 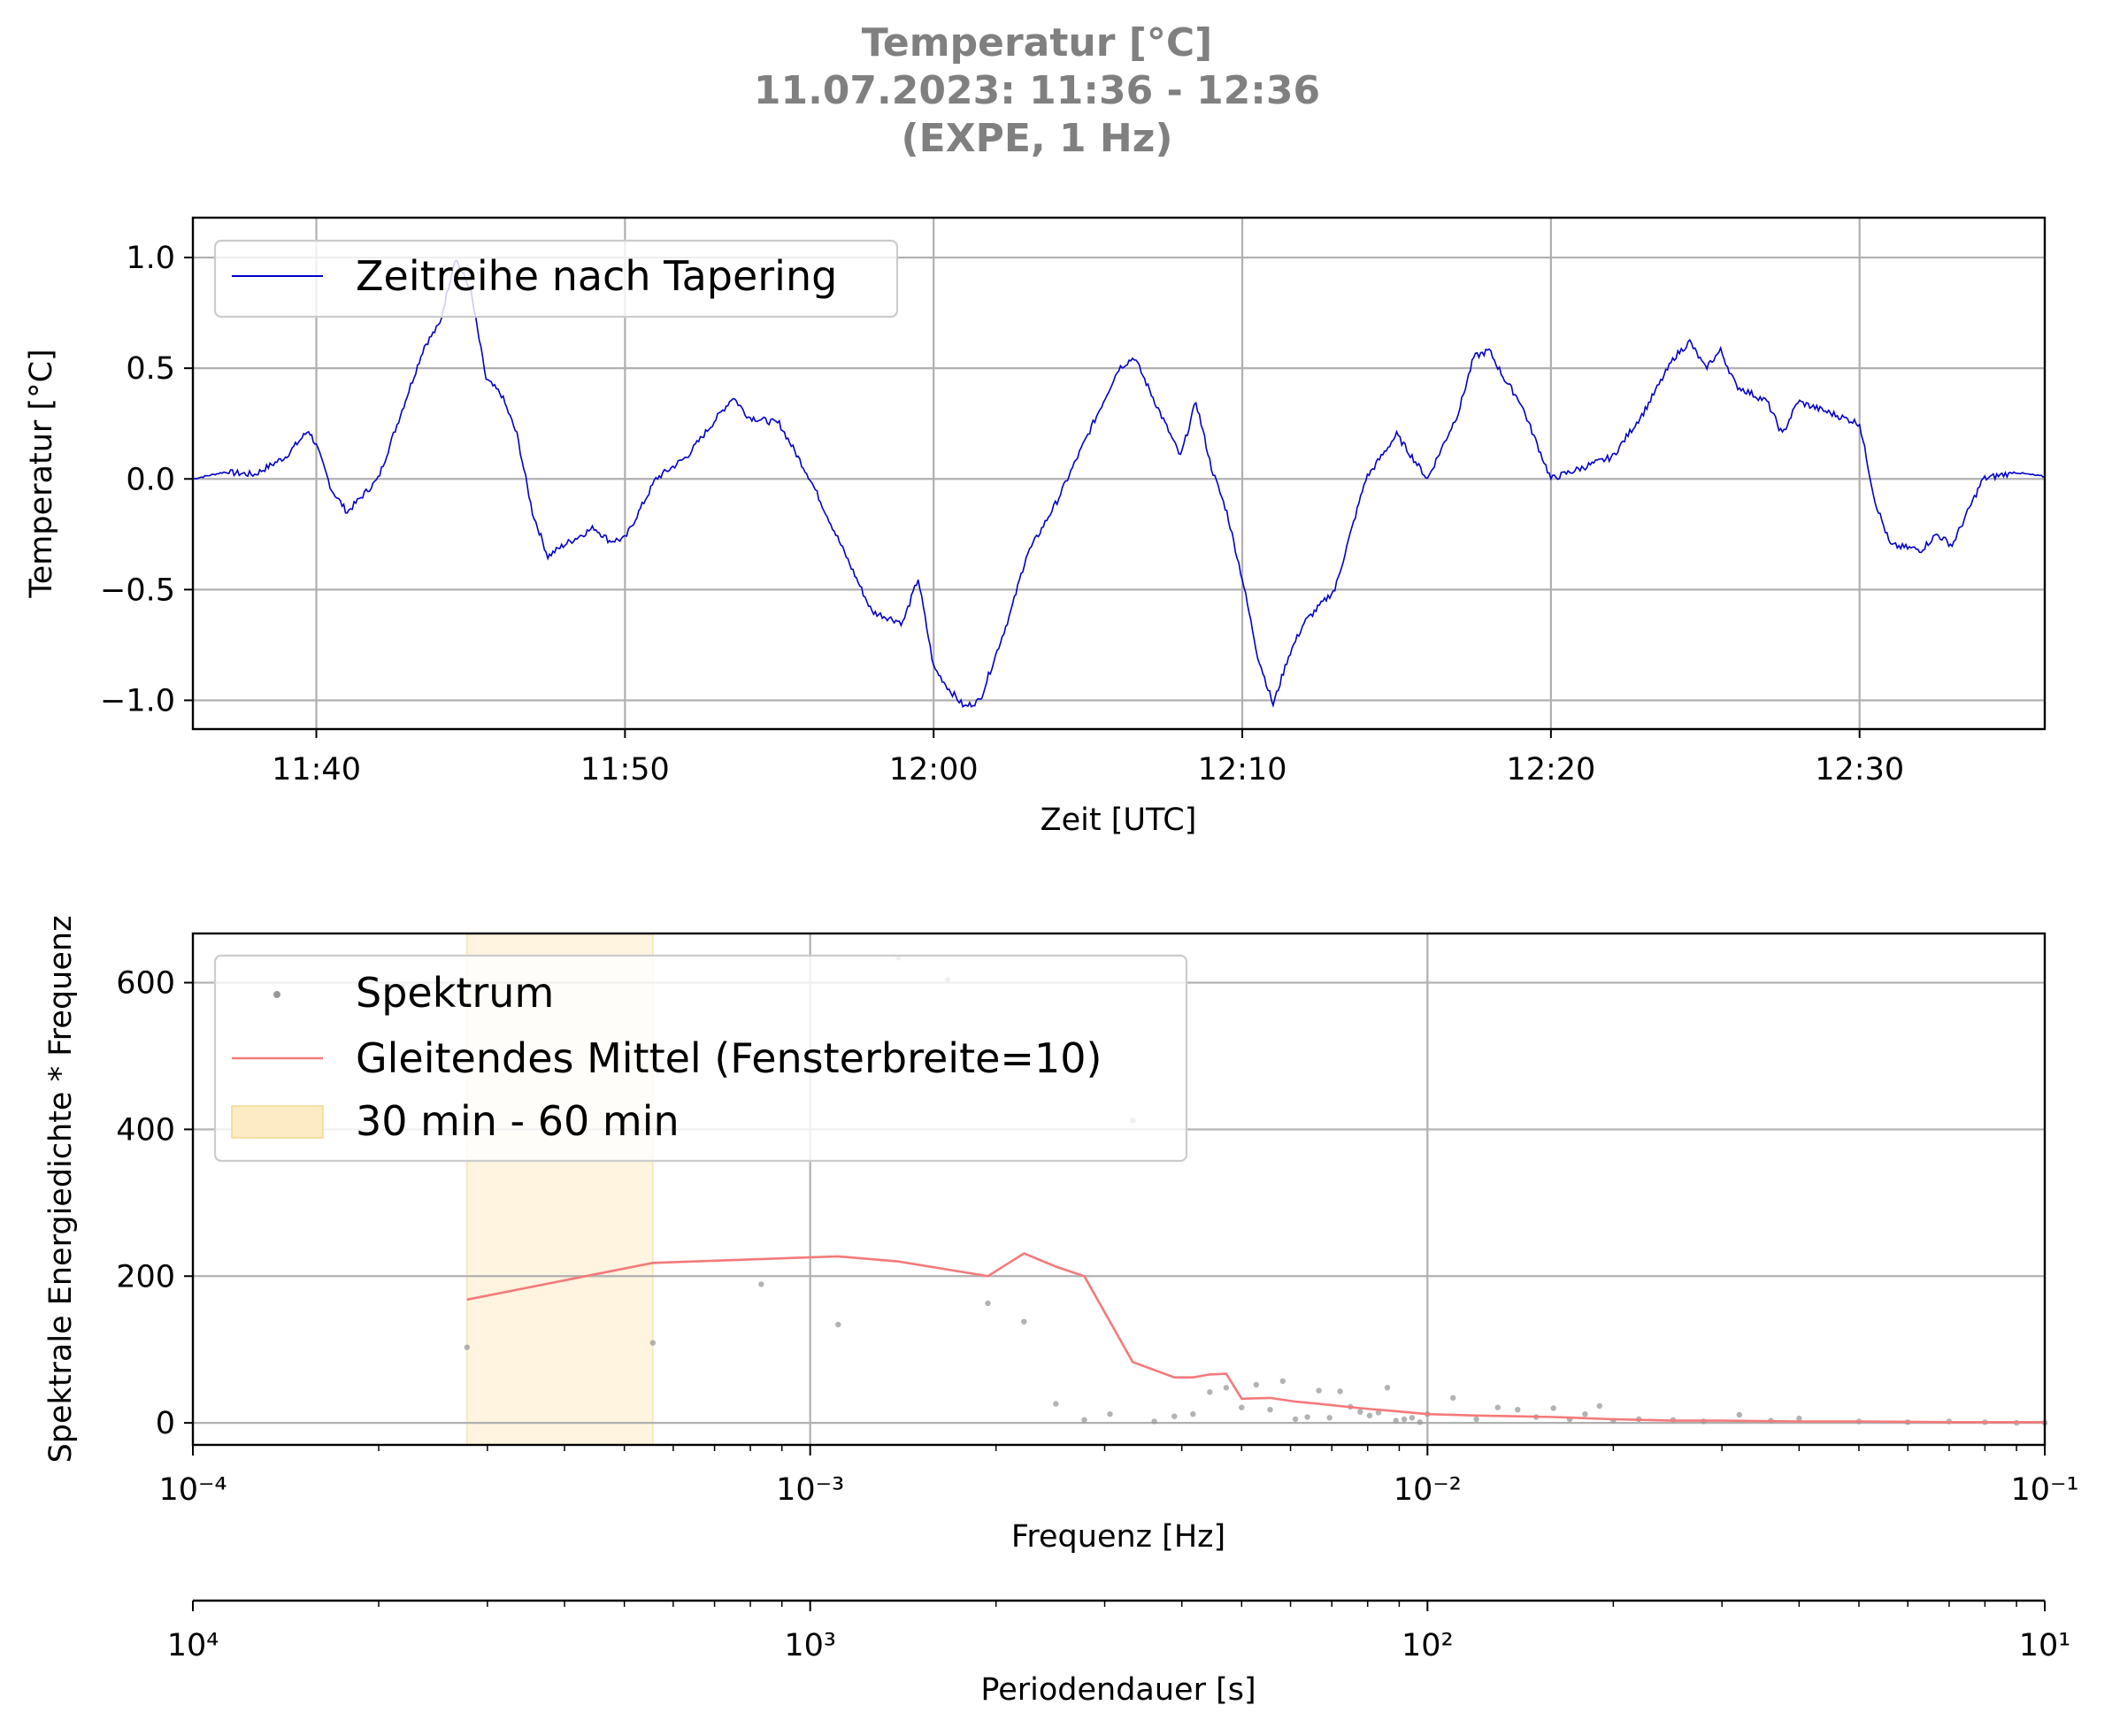 I want to click on period-axis-ticks: 10⁴ 10³ 10² 10¹, so click(x=1119, y=1632).